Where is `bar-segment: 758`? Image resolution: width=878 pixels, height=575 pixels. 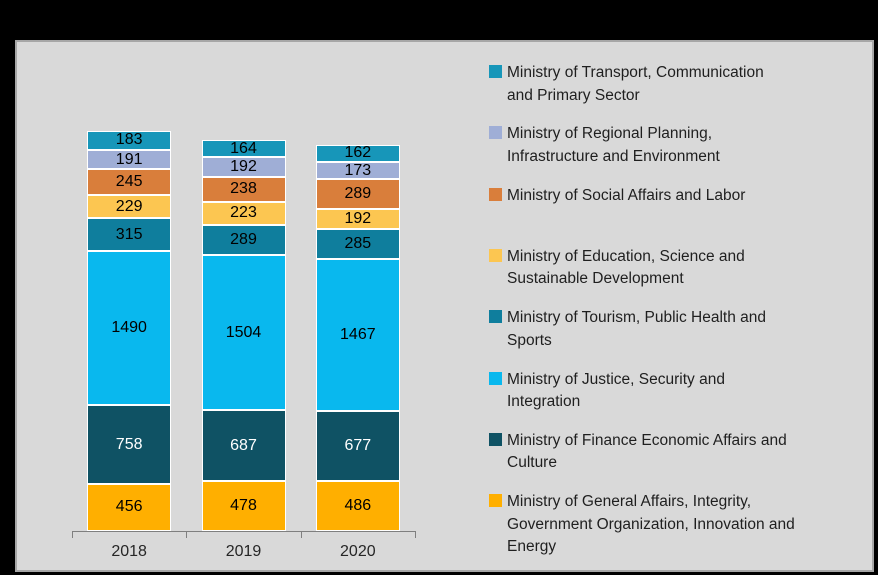 bar-segment: 758 is located at coordinates (129, 444).